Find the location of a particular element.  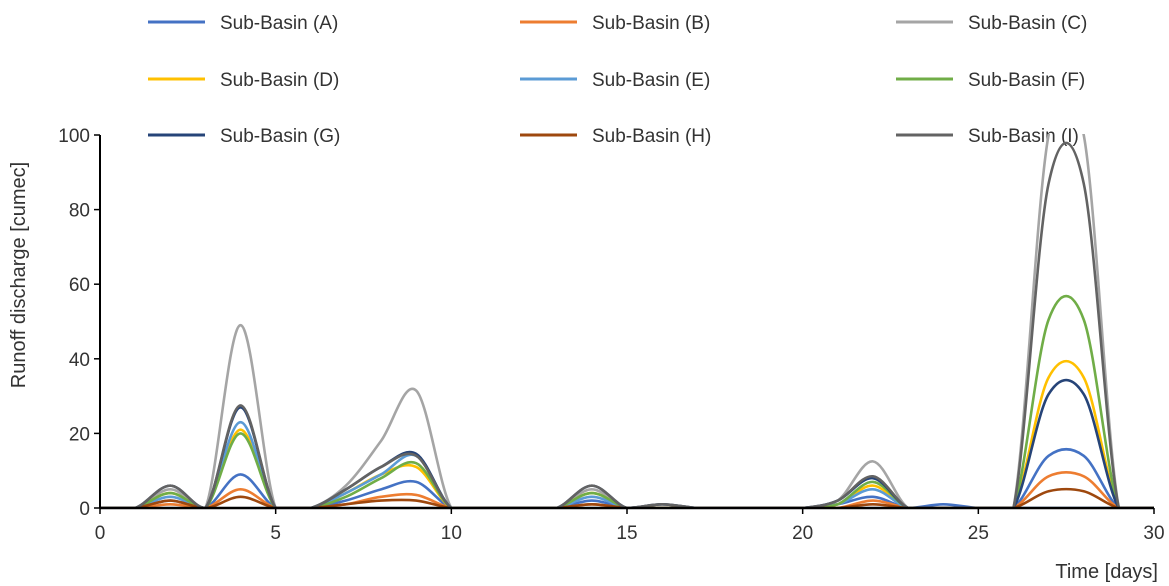

legend-item: Sub-Basin (I) is located at coordinates (987, 136).